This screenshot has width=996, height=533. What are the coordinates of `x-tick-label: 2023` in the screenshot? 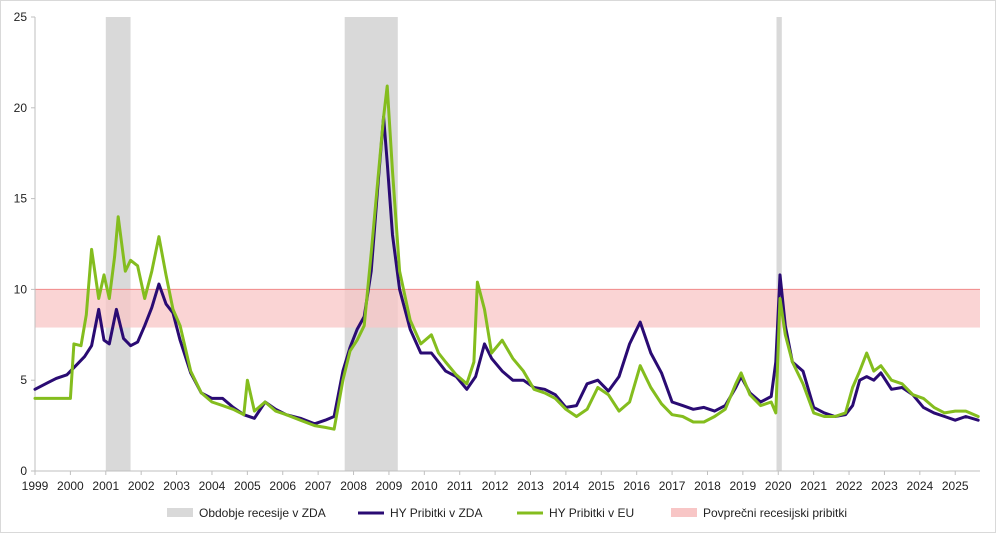 It's located at (884, 486).